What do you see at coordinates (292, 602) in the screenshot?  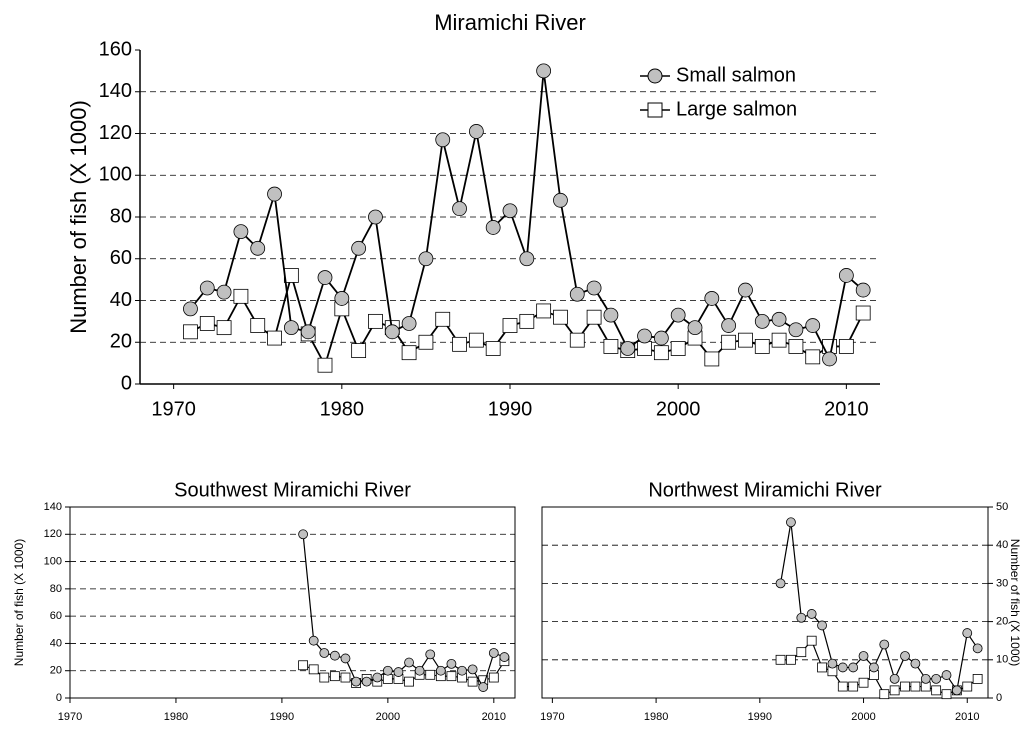 I see `plot-frame` at bounding box center [292, 602].